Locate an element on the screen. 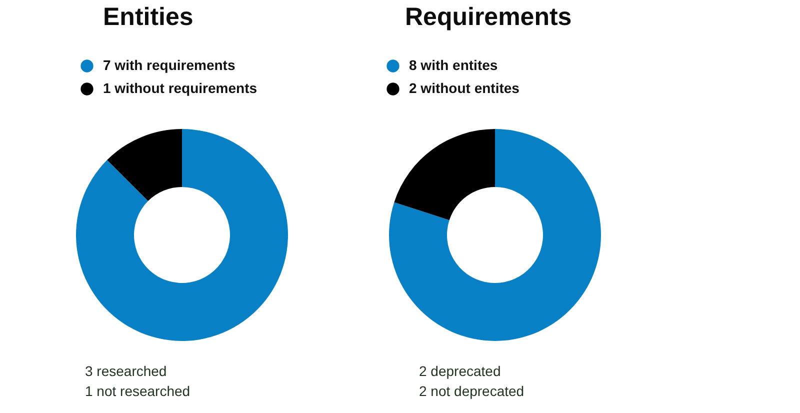 The height and width of the screenshot is (413, 800). chart-title: Requirements is located at coordinates (488, 17).